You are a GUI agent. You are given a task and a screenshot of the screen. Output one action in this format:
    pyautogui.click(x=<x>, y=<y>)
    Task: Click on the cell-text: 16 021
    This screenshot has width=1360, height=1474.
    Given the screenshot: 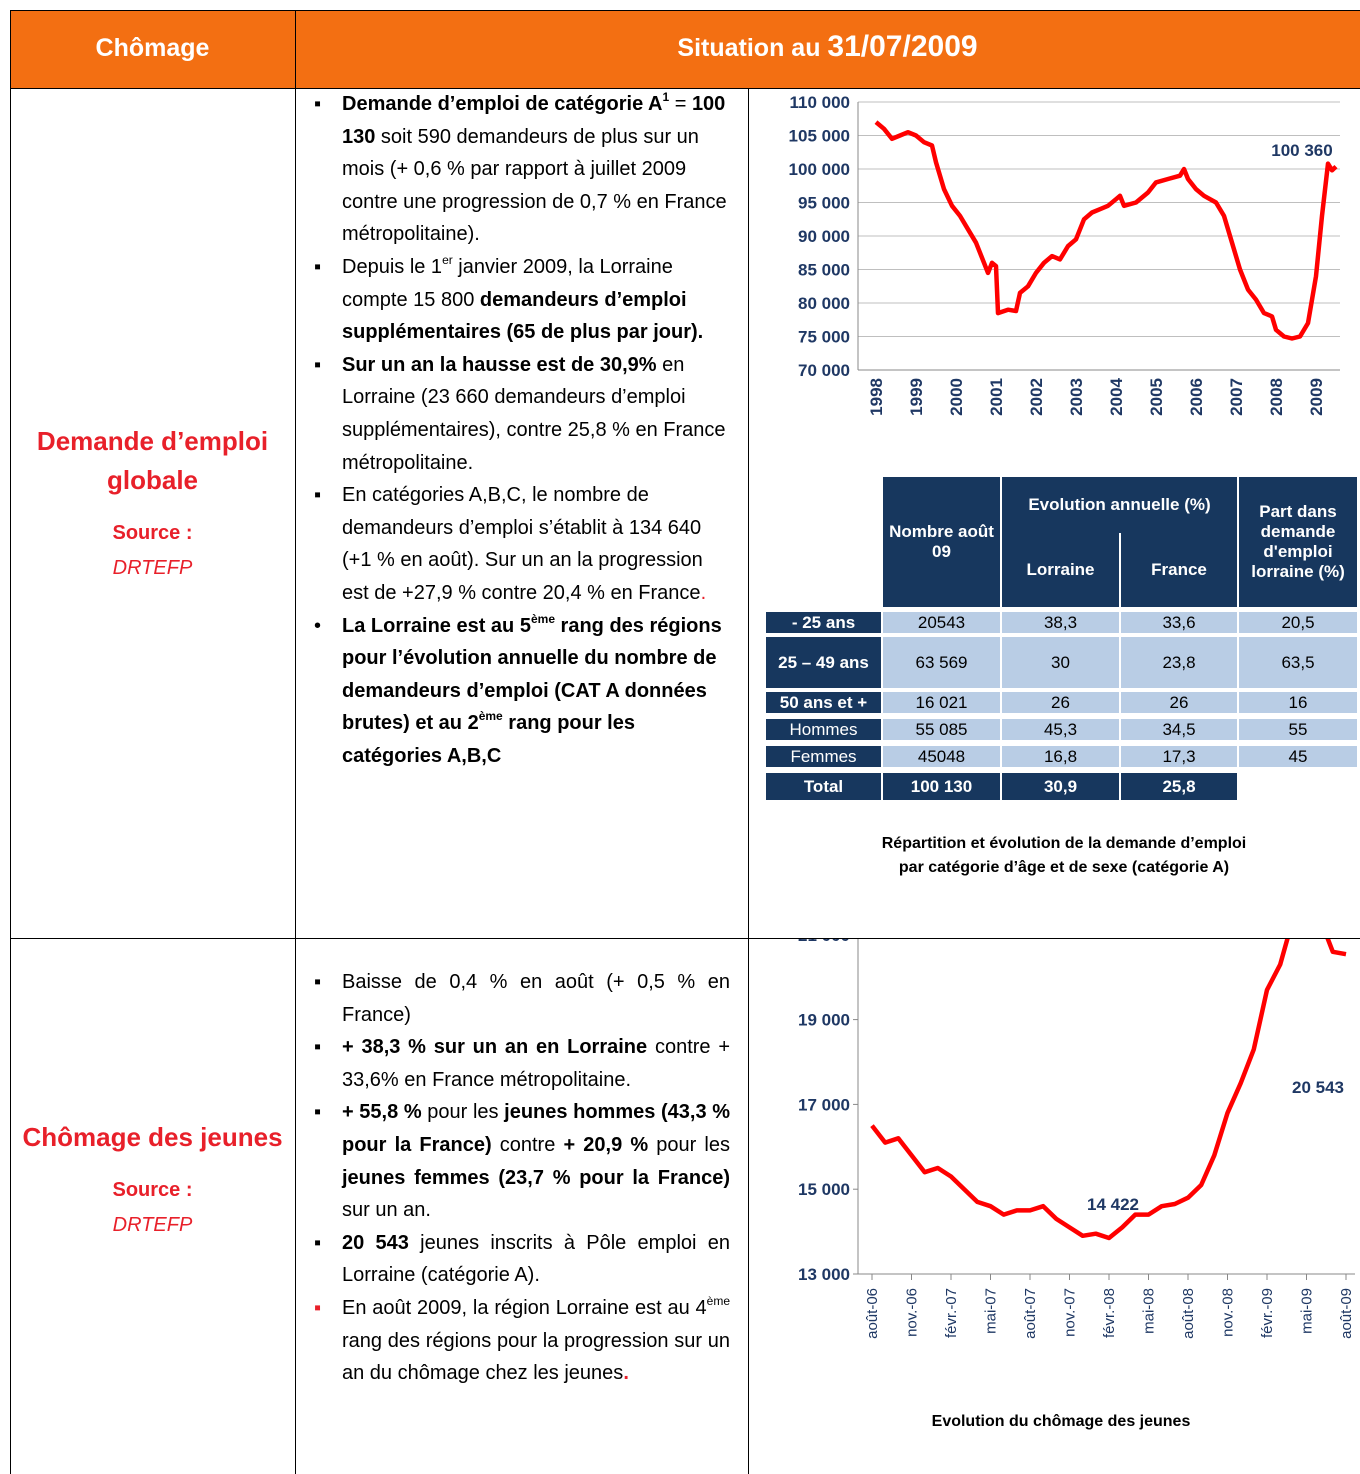 What is the action you would take?
    pyautogui.click(x=941, y=702)
    